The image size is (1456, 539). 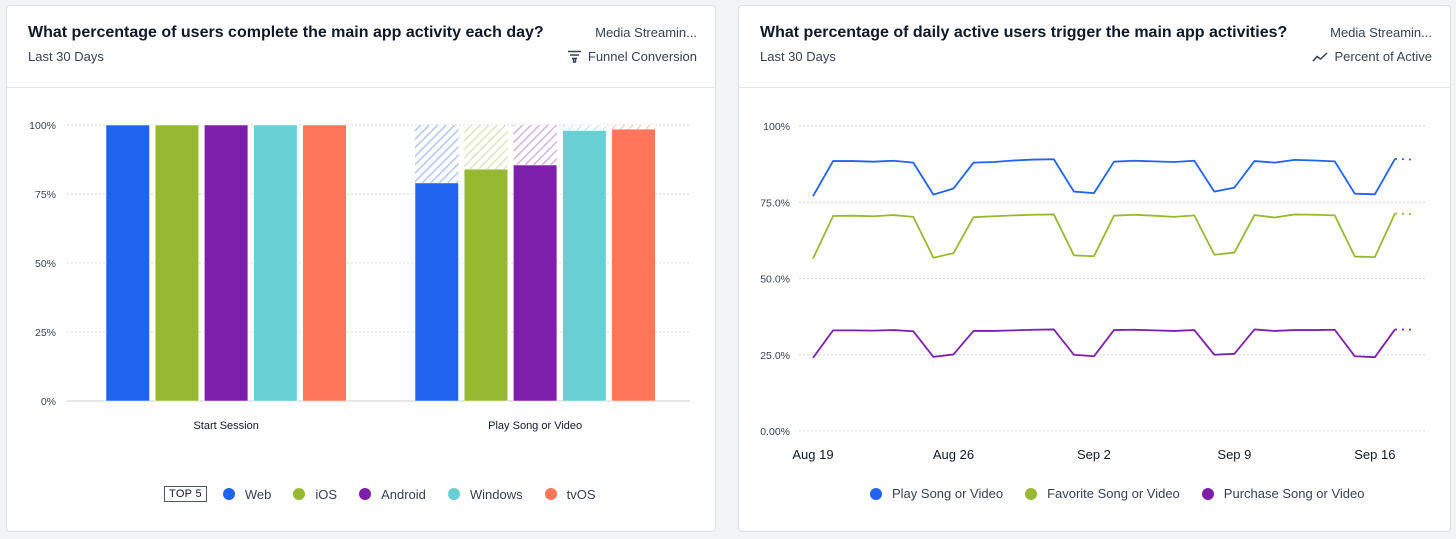 I want to click on bar-chart-legend: TOP 5 Web iOS Android Windows tvOS, so click(x=391, y=494).